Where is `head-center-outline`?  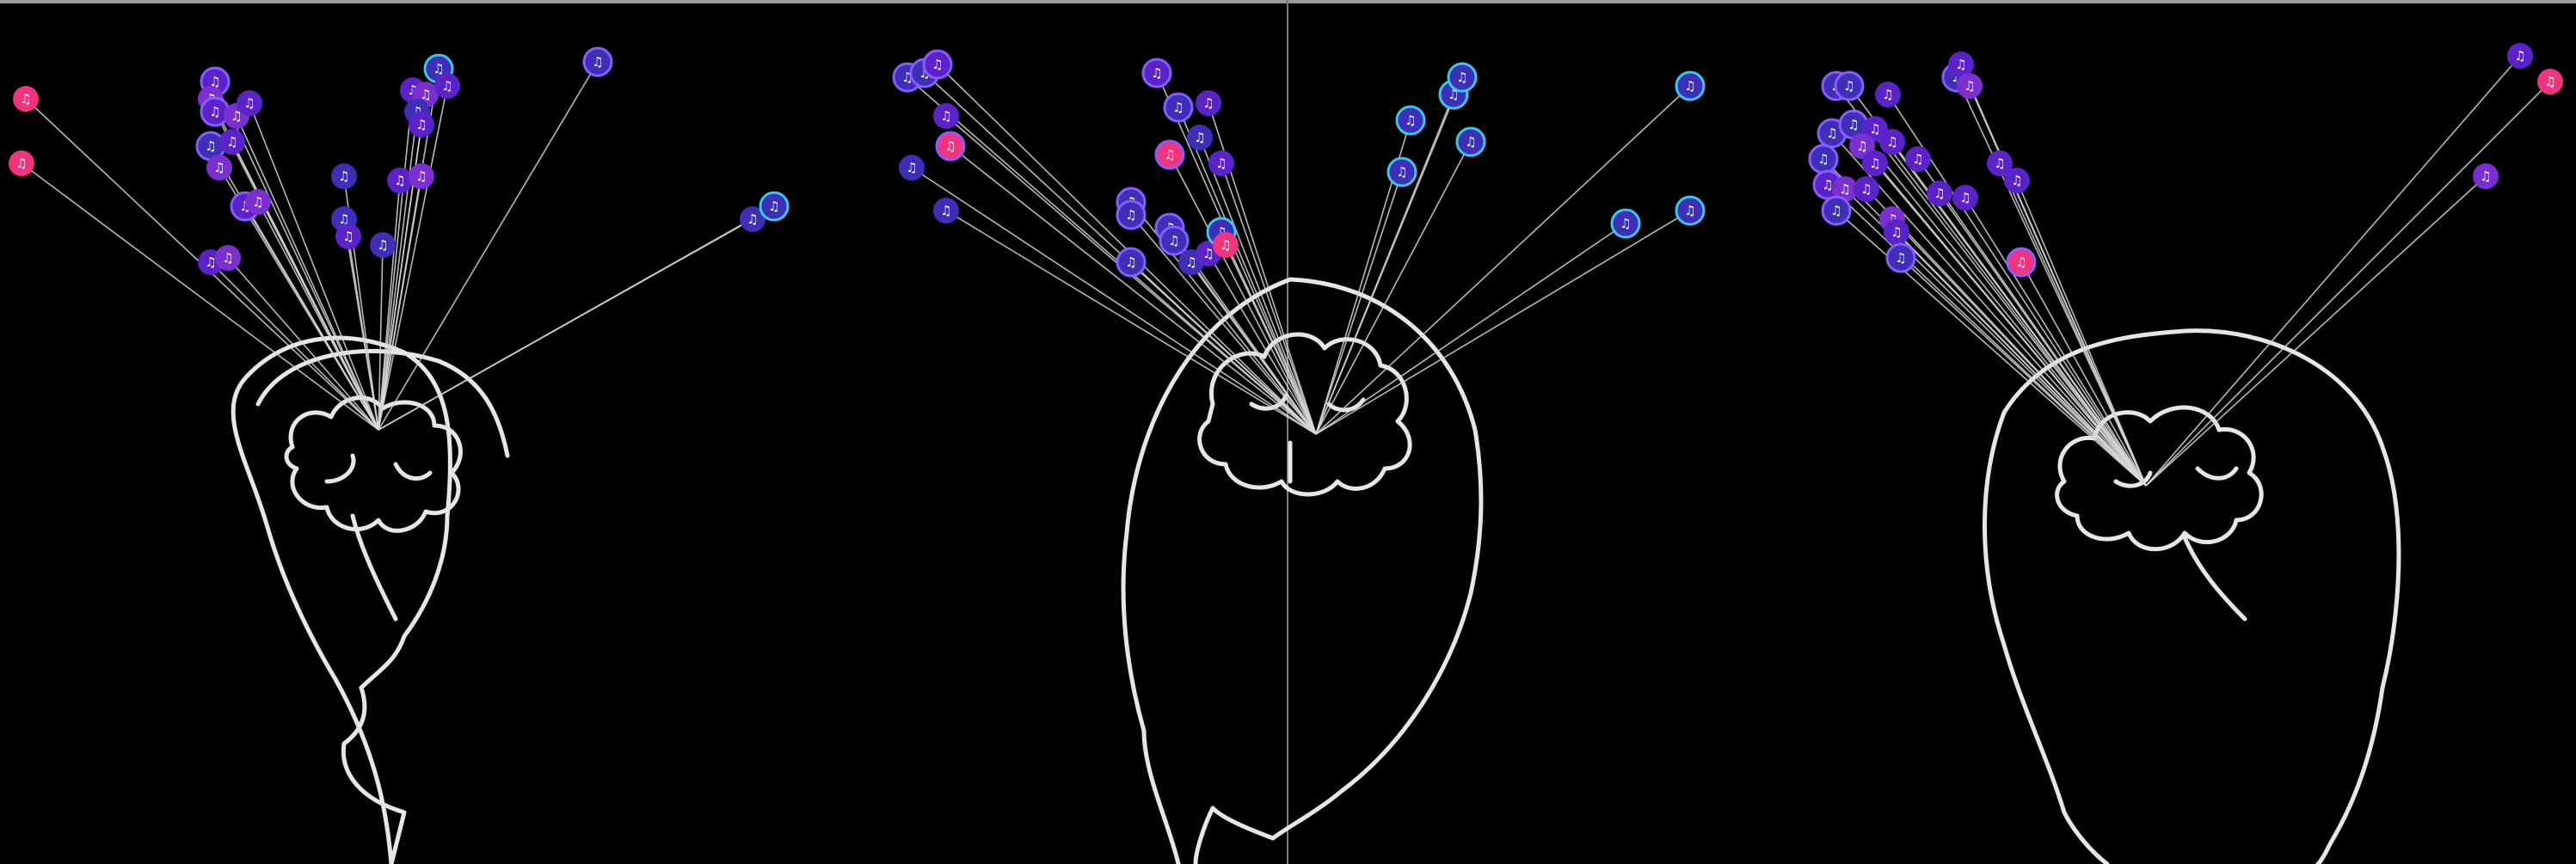 head-center-outline is located at coordinates (1302, 570).